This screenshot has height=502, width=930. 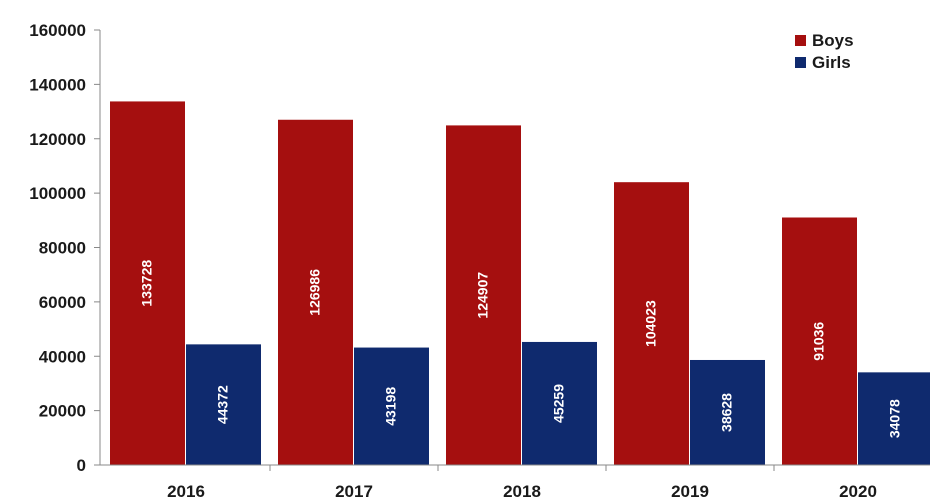 What do you see at coordinates (62, 248) in the screenshot?
I see `y-tick-label: 80000` at bounding box center [62, 248].